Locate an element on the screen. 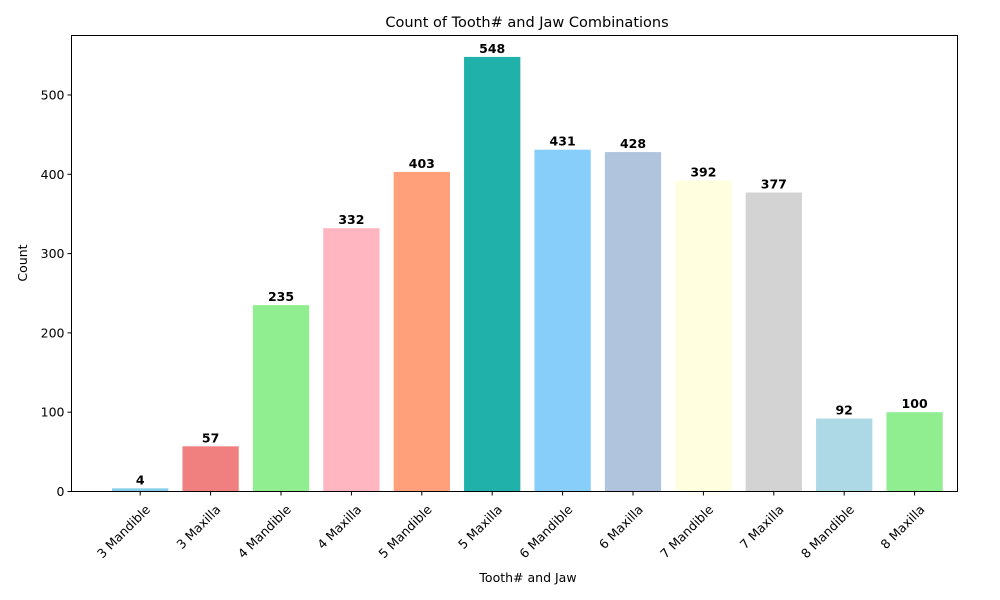  x-tick-label: 5 Maxilla is located at coordinates (480, 527).